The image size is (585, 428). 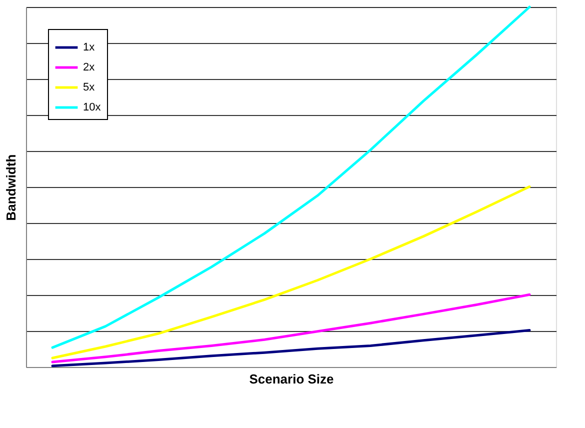 I want to click on x-axis-title: Scenario Size, so click(x=291, y=379).